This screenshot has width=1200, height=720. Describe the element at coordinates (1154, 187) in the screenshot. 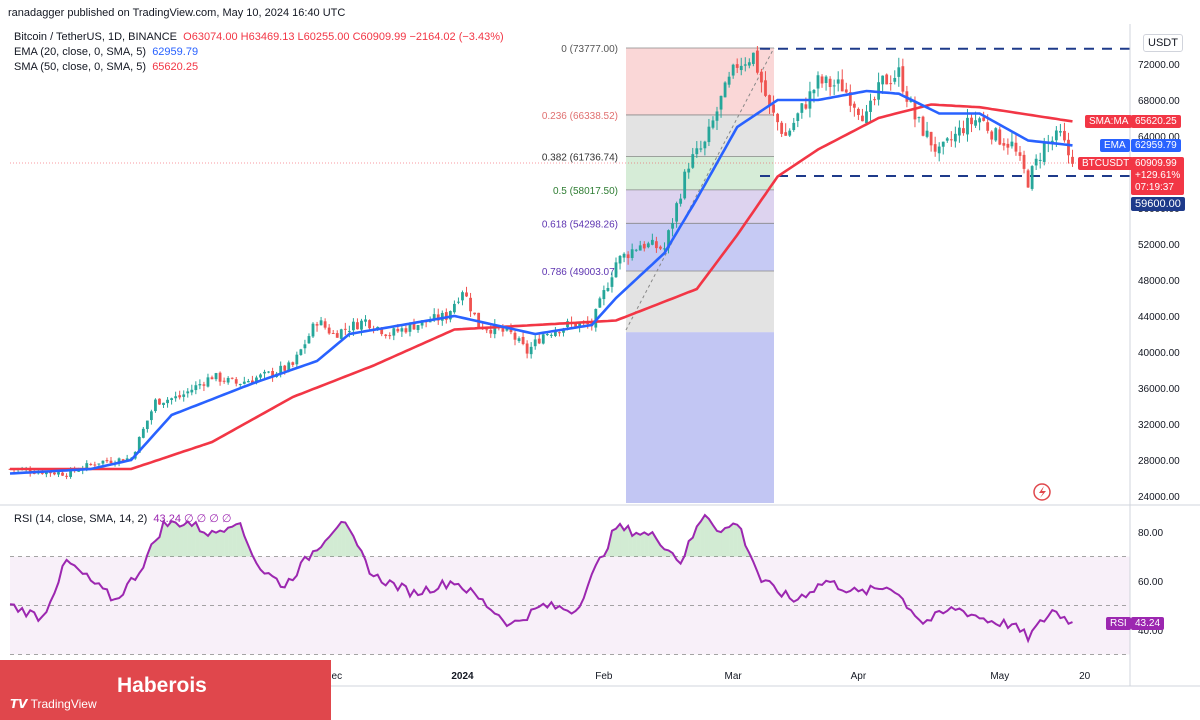

I see `btc-countdown: 07:19:37` at that location.